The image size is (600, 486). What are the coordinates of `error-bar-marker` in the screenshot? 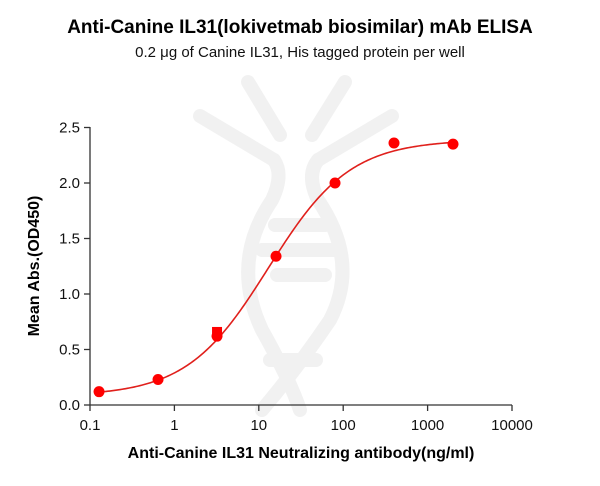 It's located at (217, 330).